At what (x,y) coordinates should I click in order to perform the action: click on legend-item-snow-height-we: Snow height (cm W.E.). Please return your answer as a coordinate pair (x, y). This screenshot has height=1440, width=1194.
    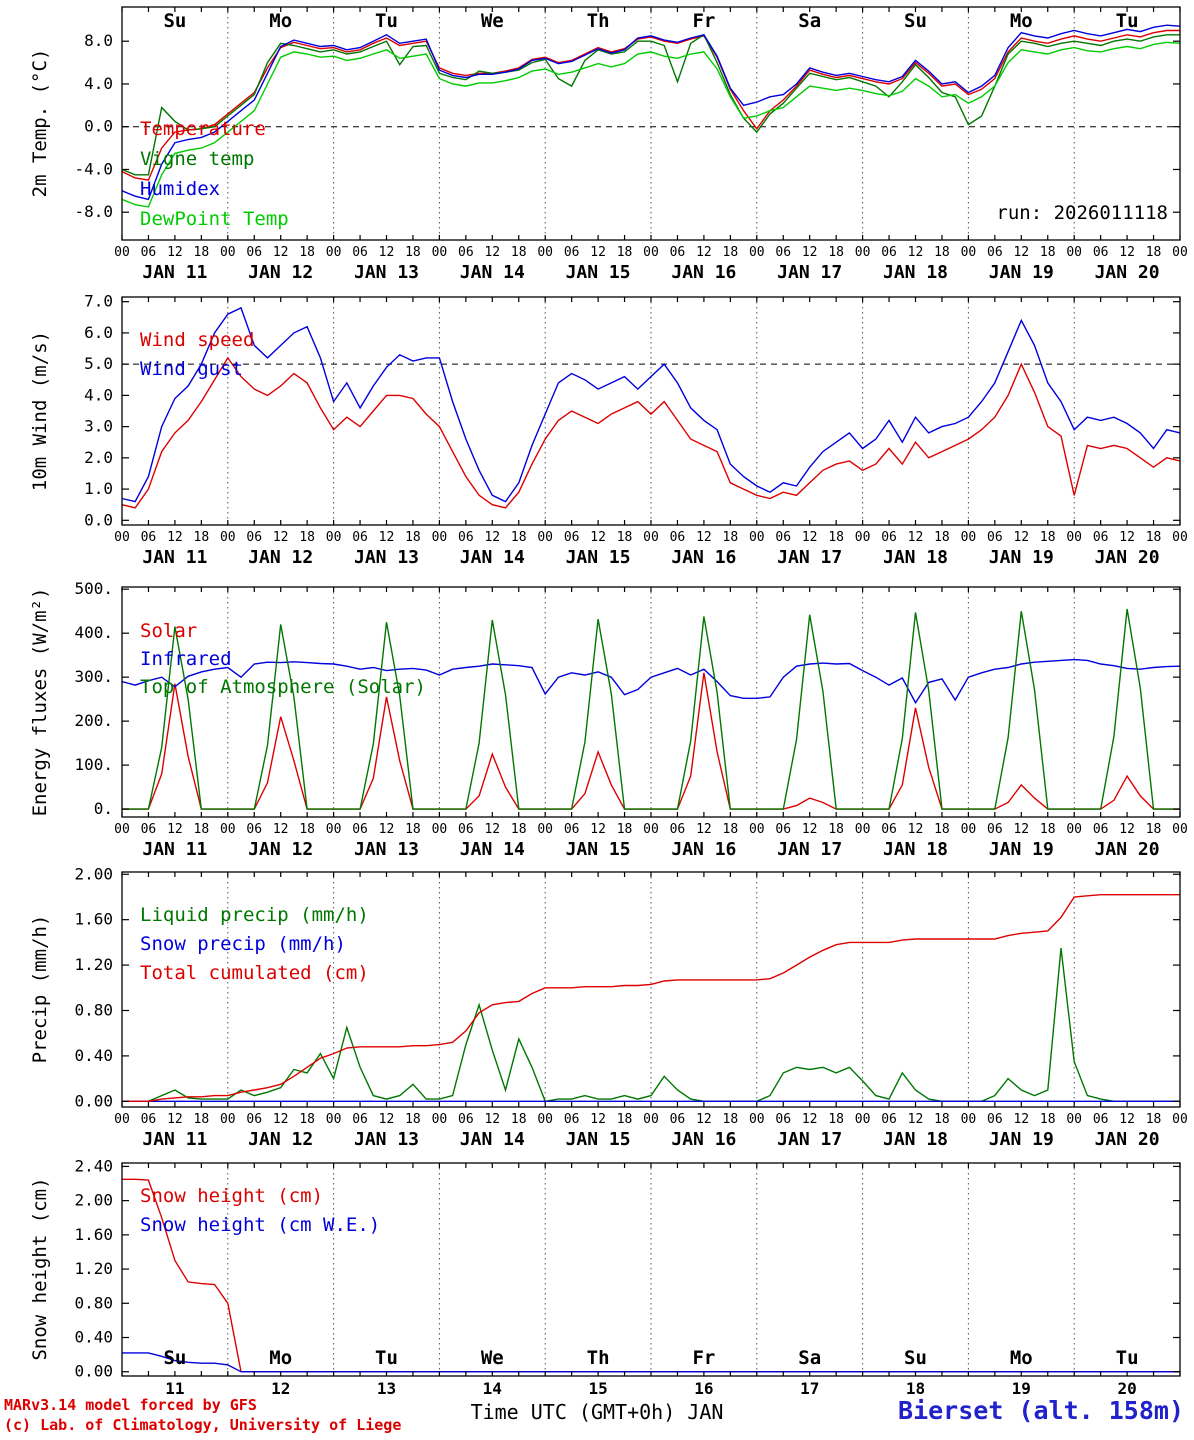
    Looking at the image, I should click on (260, 1225).